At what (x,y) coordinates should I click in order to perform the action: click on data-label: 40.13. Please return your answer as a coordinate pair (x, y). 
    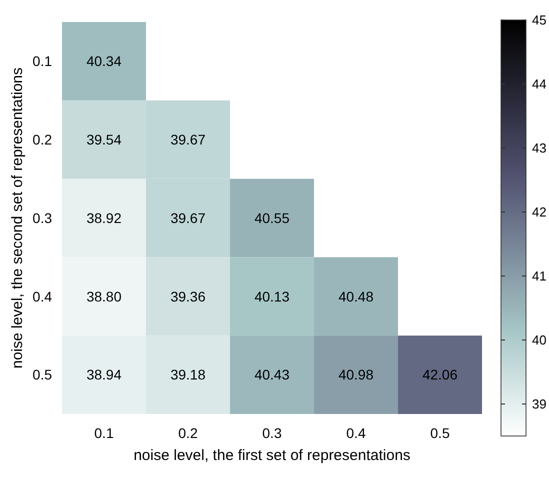
    Looking at the image, I should click on (272, 296).